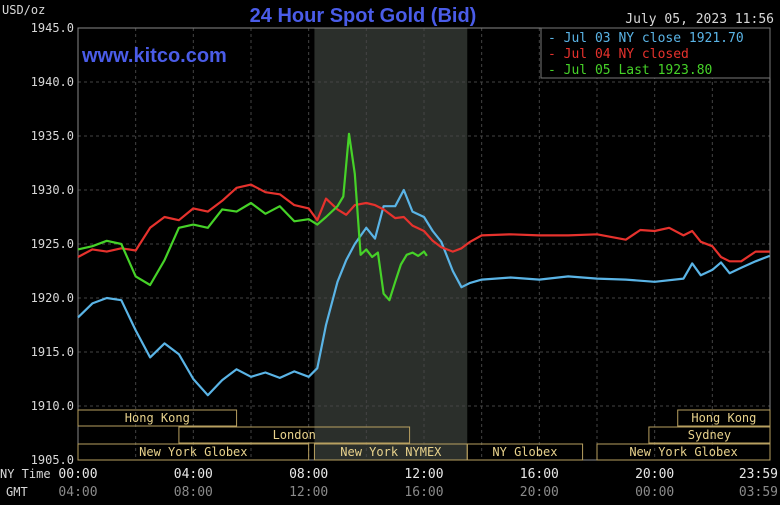 The image size is (780, 505). What do you see at coordinates (654, 474) in the screenshot?
I see `x-tick-ny: 20:00` at bounding box center [654, 474].